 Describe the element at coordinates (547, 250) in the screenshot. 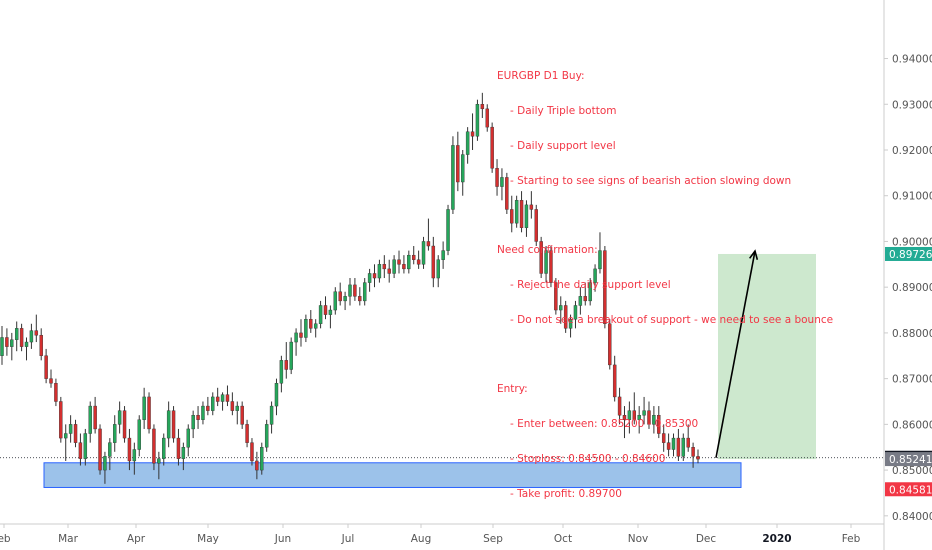

I see `annotation-line: Need confirmation:` at that location.